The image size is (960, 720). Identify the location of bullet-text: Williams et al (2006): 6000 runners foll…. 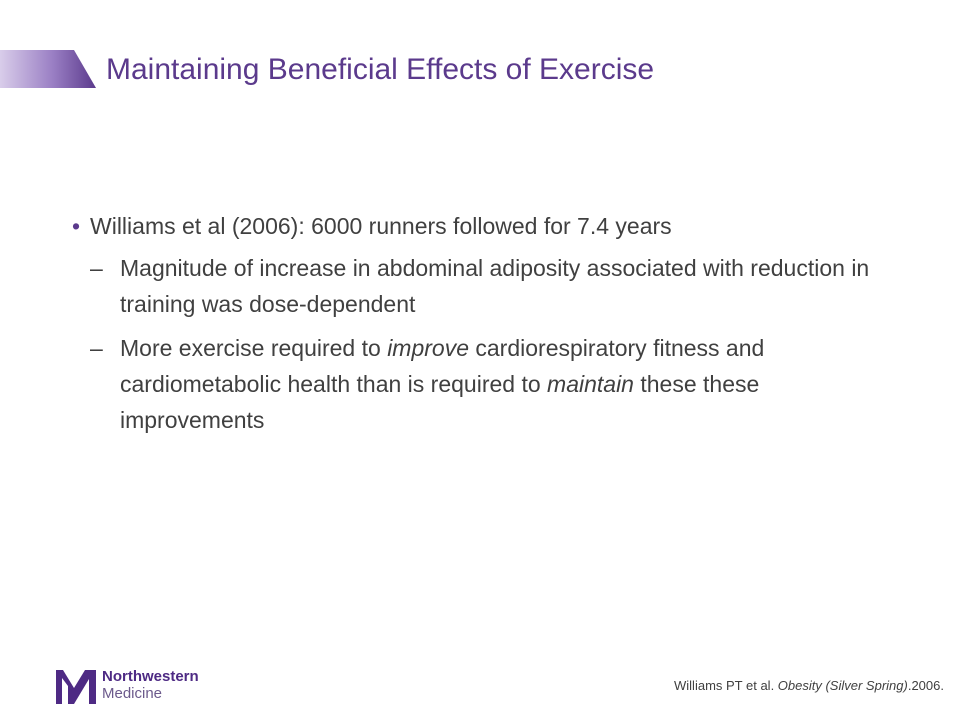
(381, 226).